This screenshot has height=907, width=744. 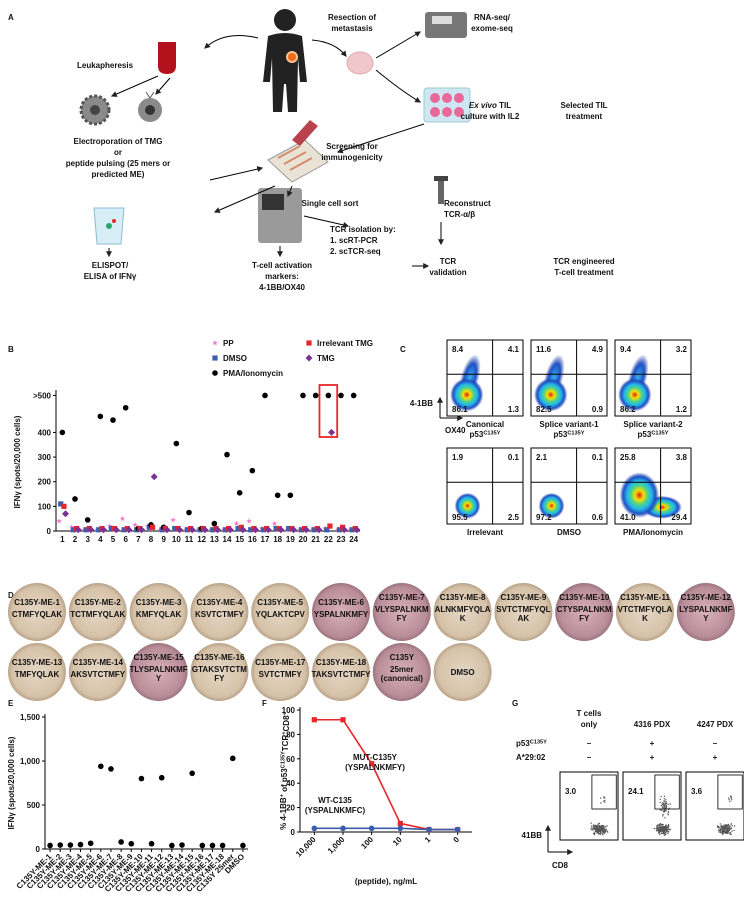 What do you see at coordinates (282, 276) in the screenshot?
I see `diagram-text: markers:` at bounding box center [282, 276].